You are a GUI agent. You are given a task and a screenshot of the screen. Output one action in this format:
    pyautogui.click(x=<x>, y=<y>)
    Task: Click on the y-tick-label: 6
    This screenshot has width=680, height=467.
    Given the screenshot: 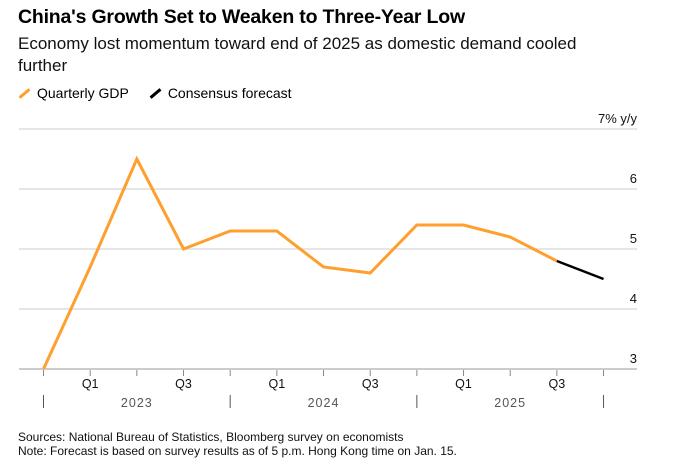 What is the action you would take?
    pyautogui.click(x=633, y=178)
    